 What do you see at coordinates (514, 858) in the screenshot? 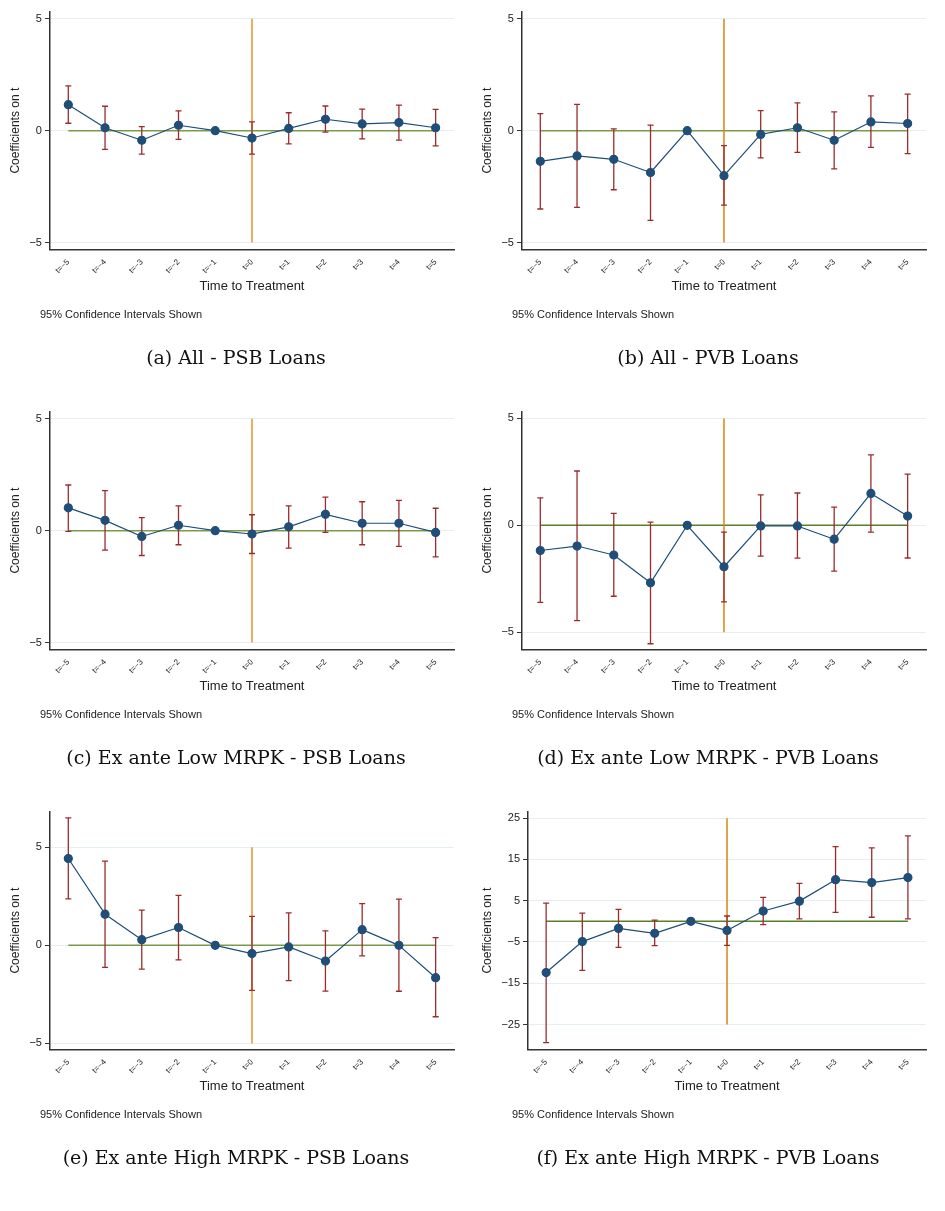
I see `y-tick-label: 15` at bounding box center [514, 858].